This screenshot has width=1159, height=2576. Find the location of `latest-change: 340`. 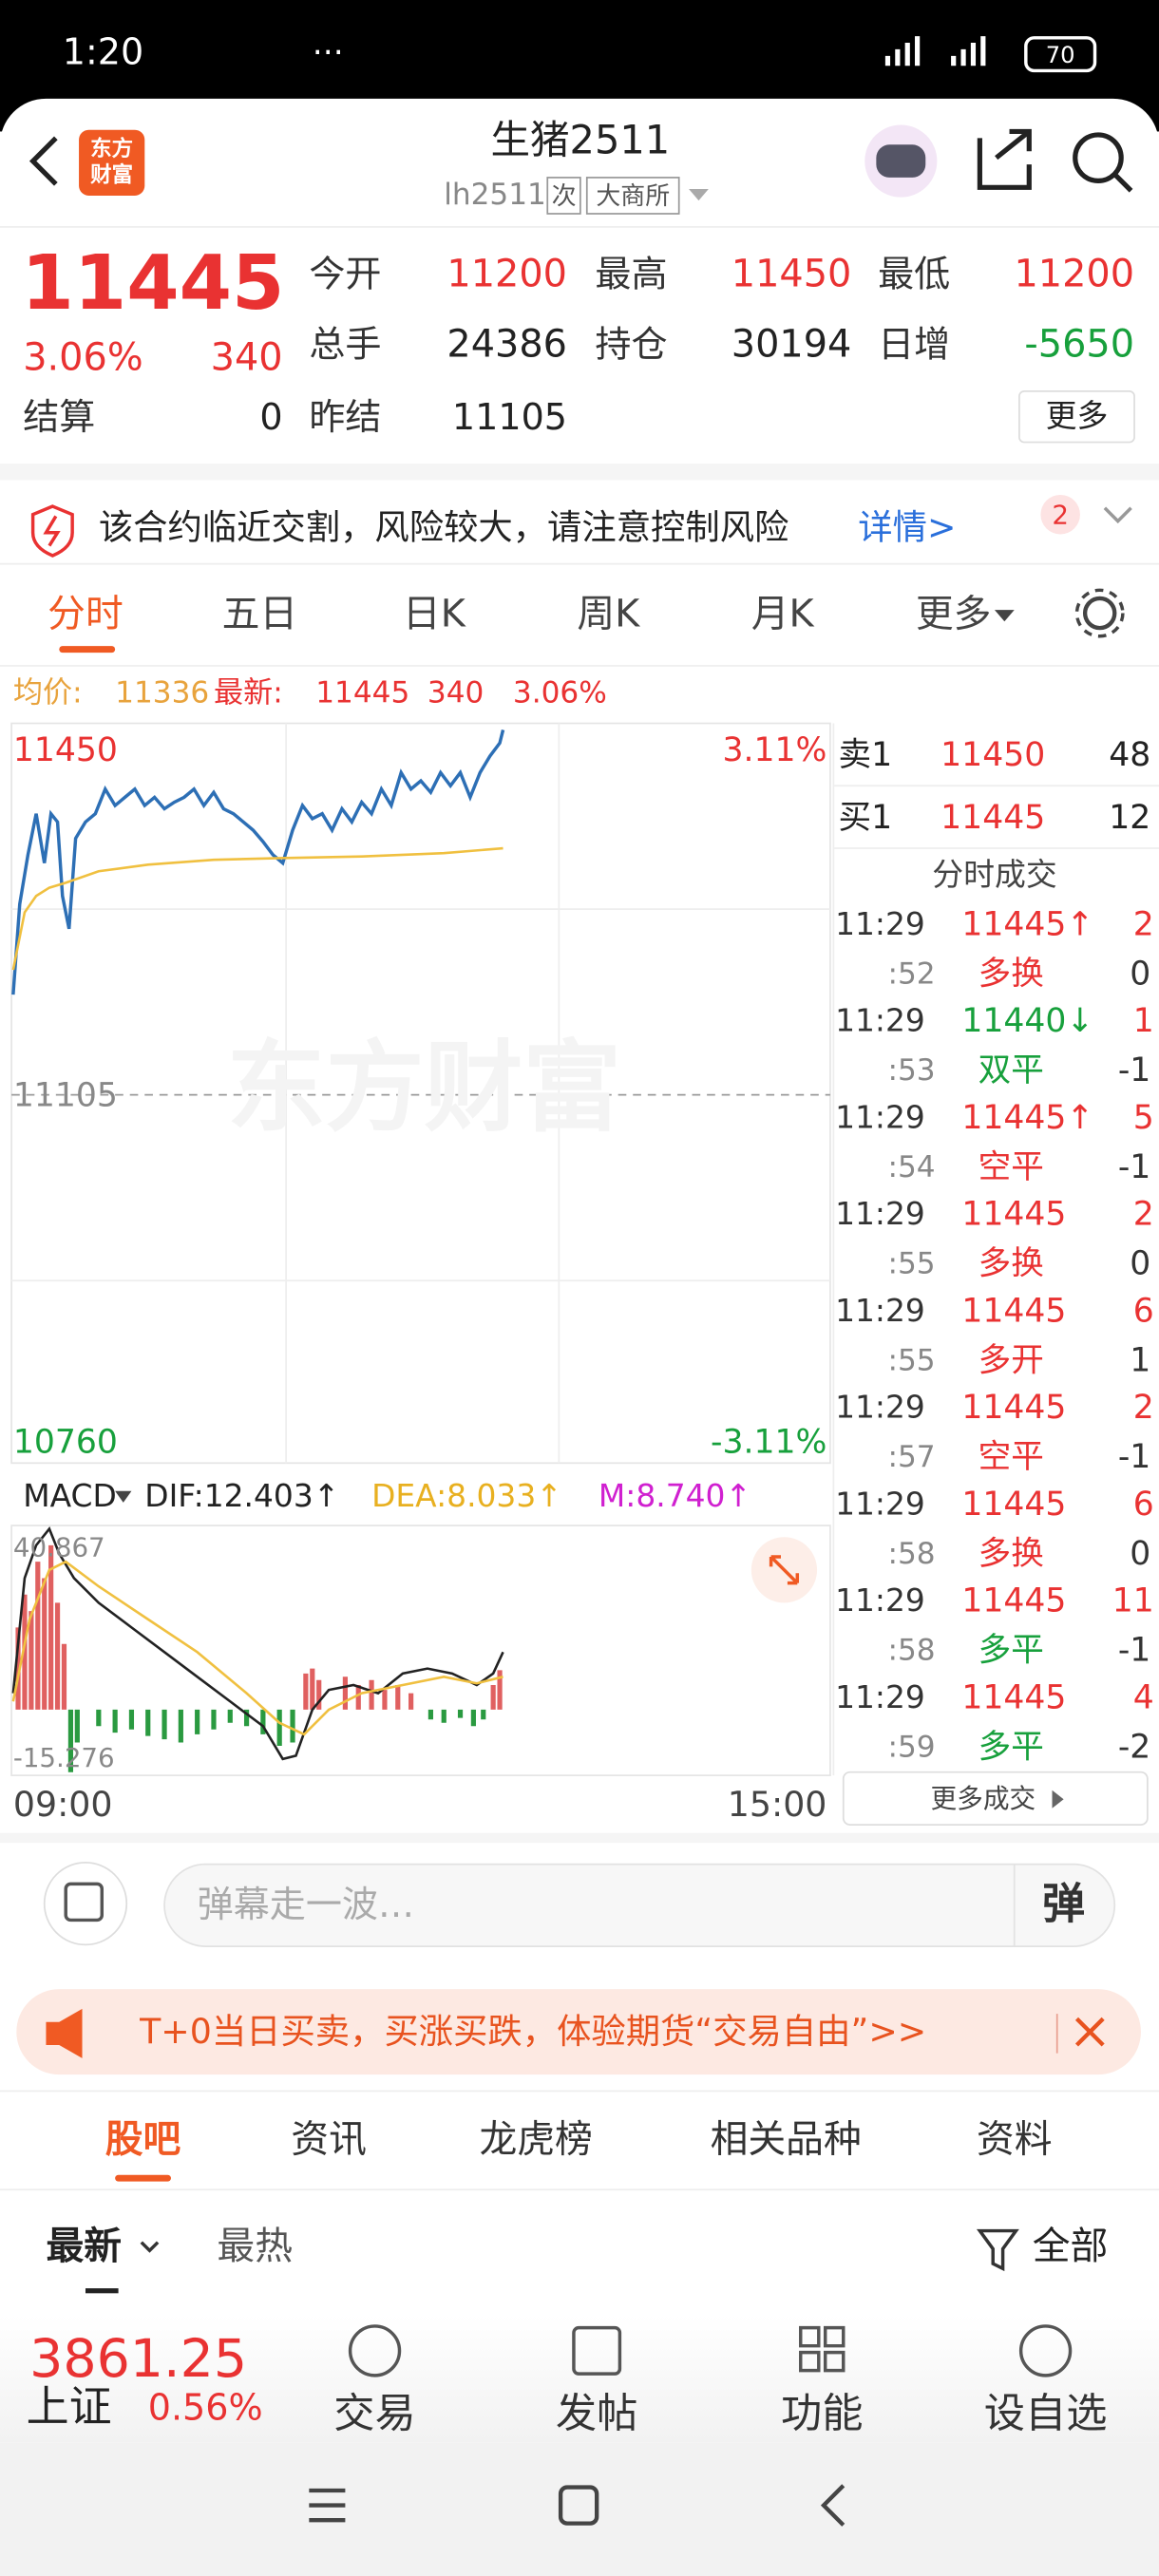

latest-change: 340 is located at coordinates (456, 692).